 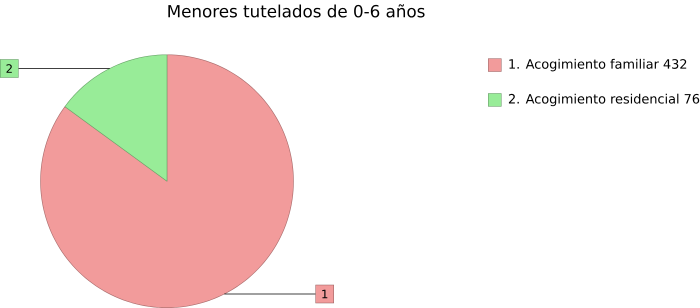 I want to click on chart-title: Menores tutelados de 0-6 años, so click(x=296, y=11).